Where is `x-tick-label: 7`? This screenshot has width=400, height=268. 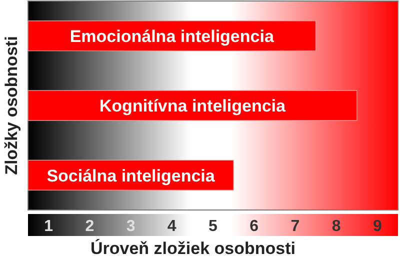
x-tick-label: 7 is located at coordinates (295, 226).